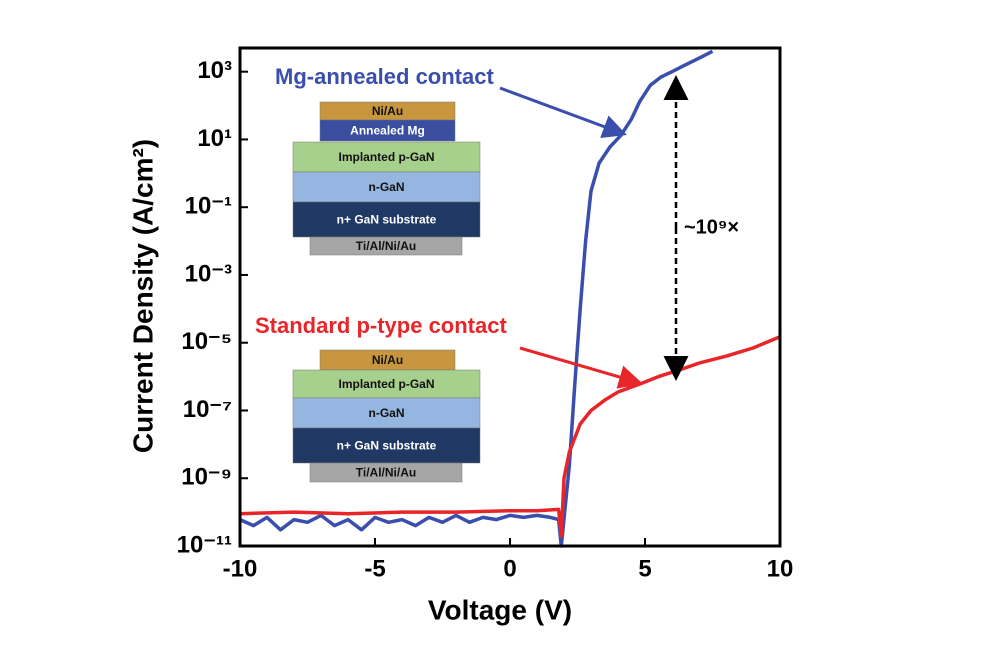 The width and height of the screenshot is (1000, 671). I want to click on series-label: Standard p-type contact, so click(381, 325).